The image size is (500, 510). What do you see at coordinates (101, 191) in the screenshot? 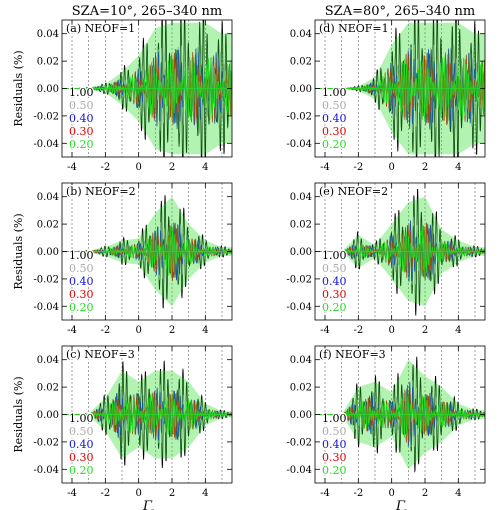
I see `panel-label: (b) NEOF=2` at bounding box center [101, 191].